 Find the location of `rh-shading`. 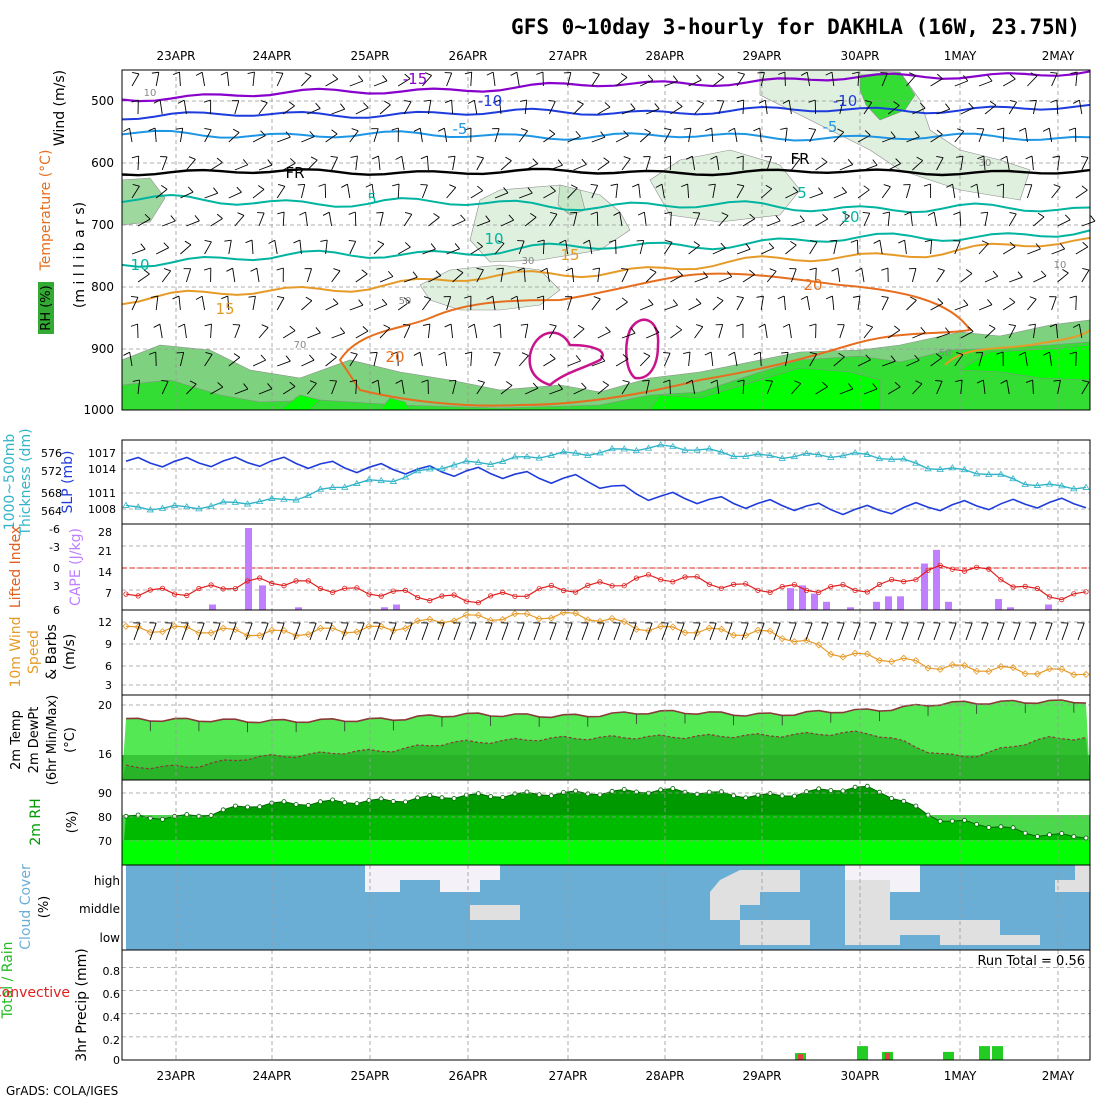

rh-shading is located at coordinates (725, 186).